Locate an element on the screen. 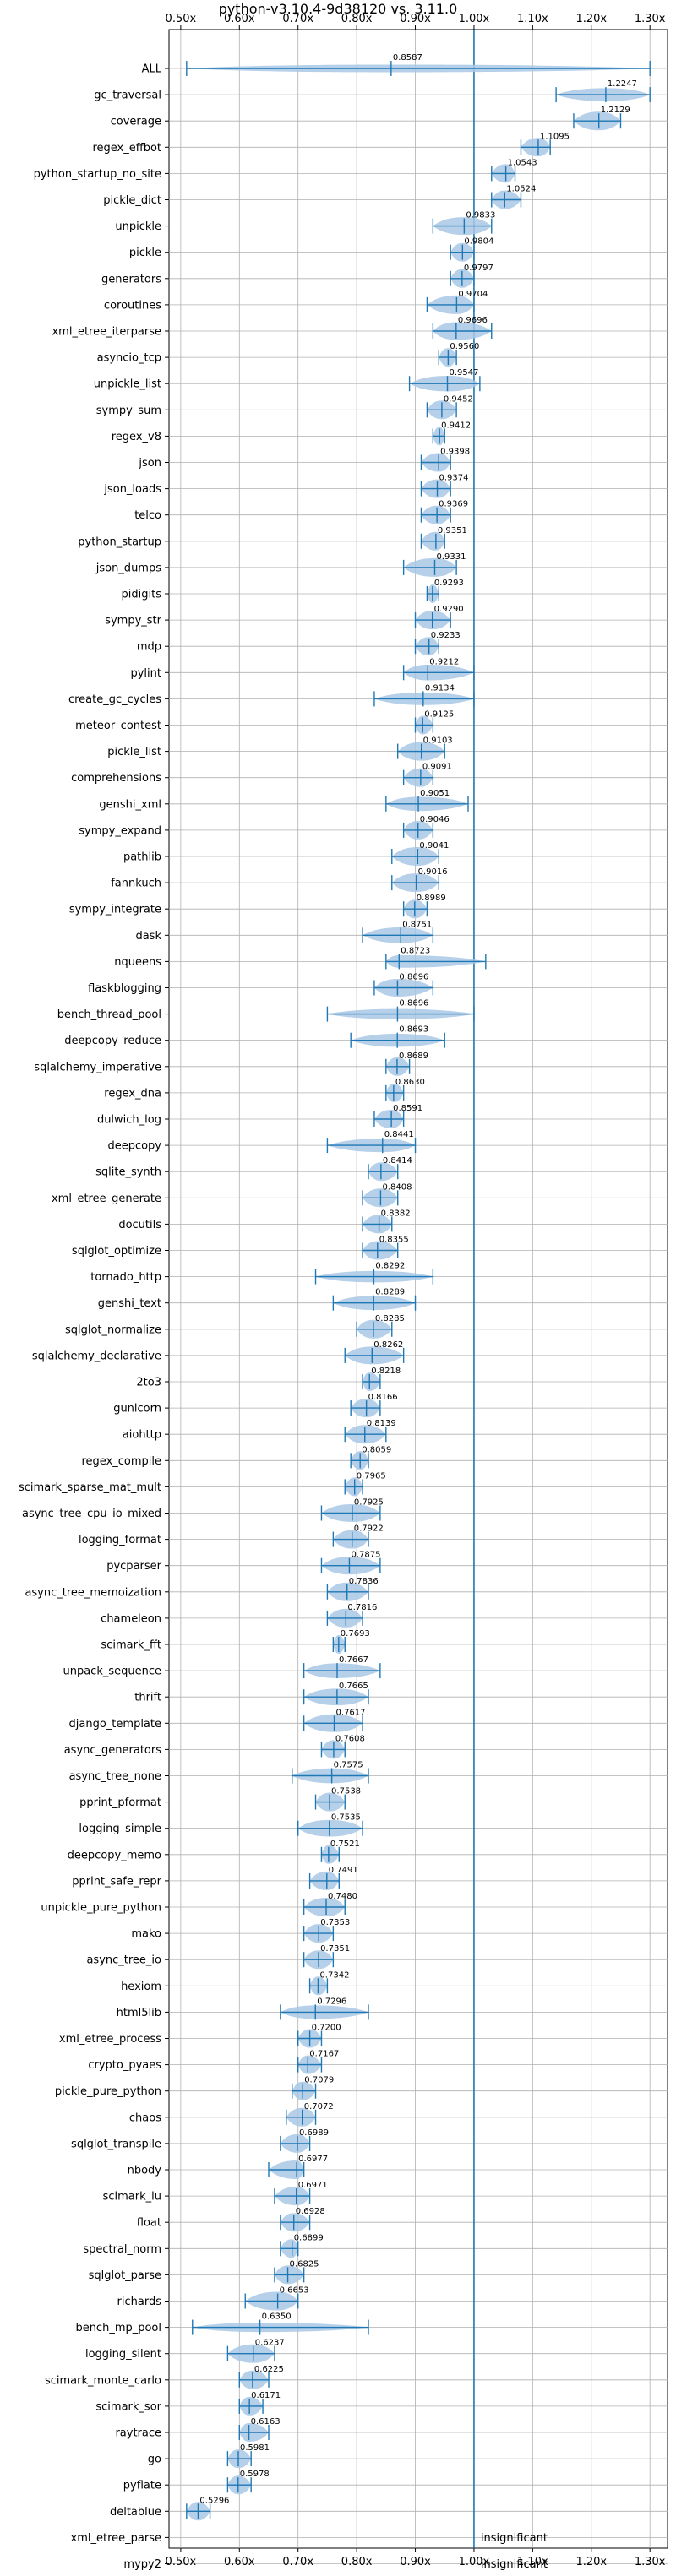 The image size is (676, 2576). category-label: pathlib is located at coordinates (142, 857).